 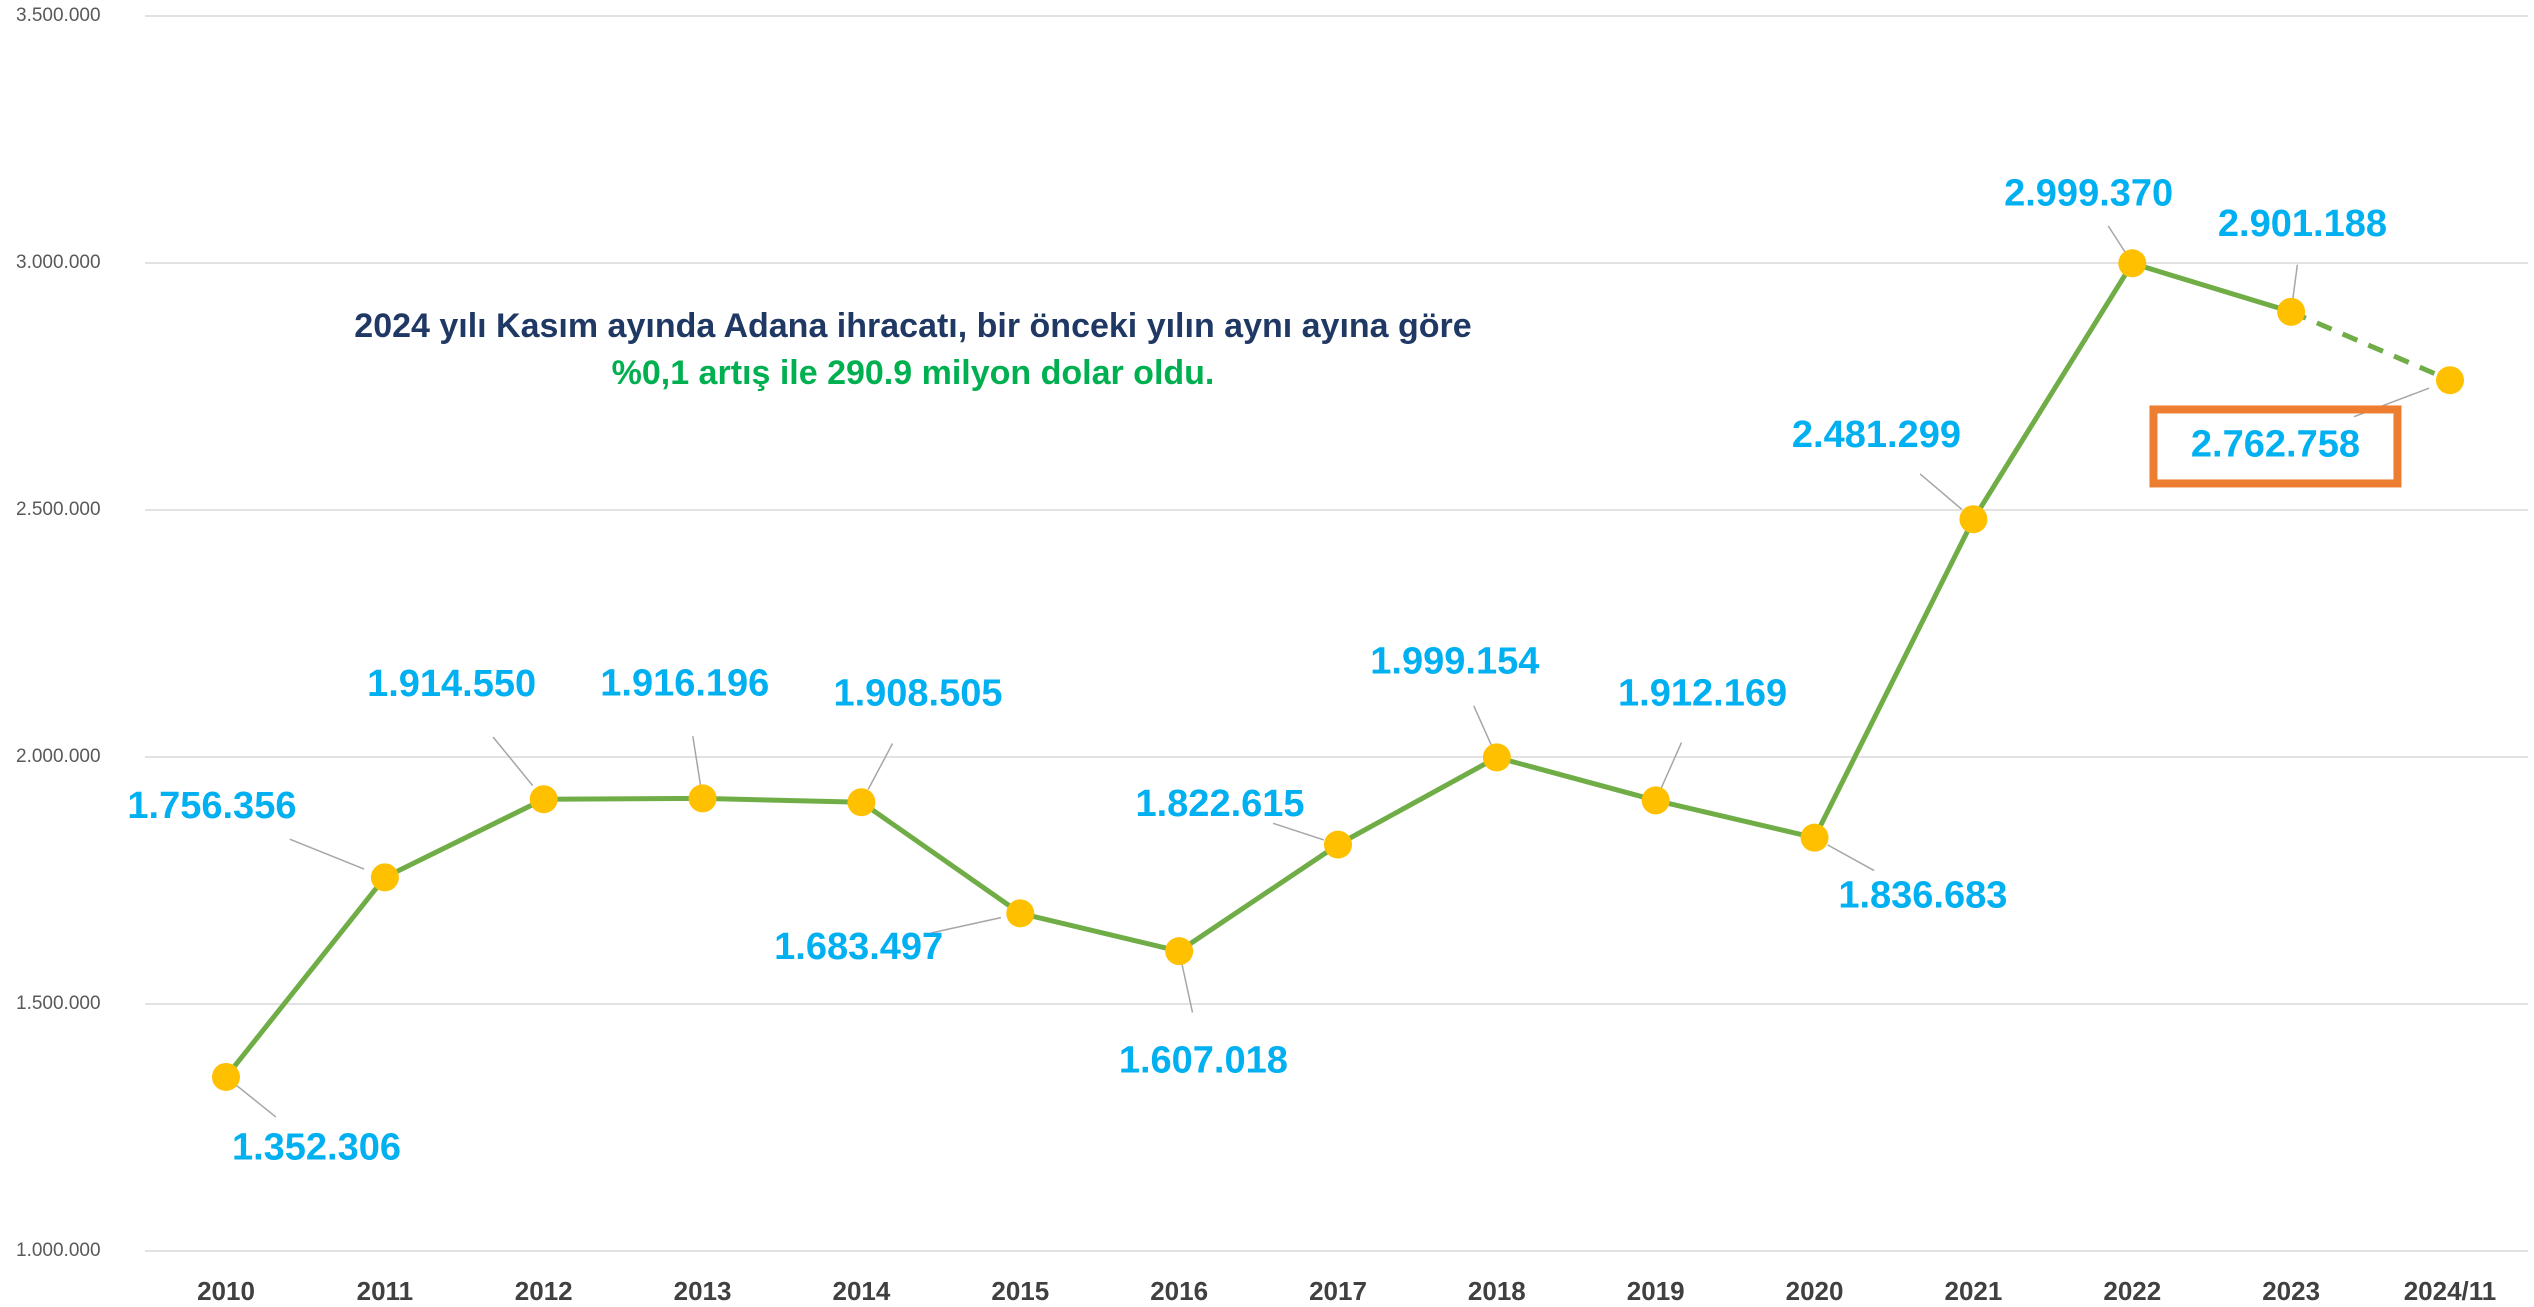 I want to click on x-tick-label: 2015, so click(x=1020, y=1291).